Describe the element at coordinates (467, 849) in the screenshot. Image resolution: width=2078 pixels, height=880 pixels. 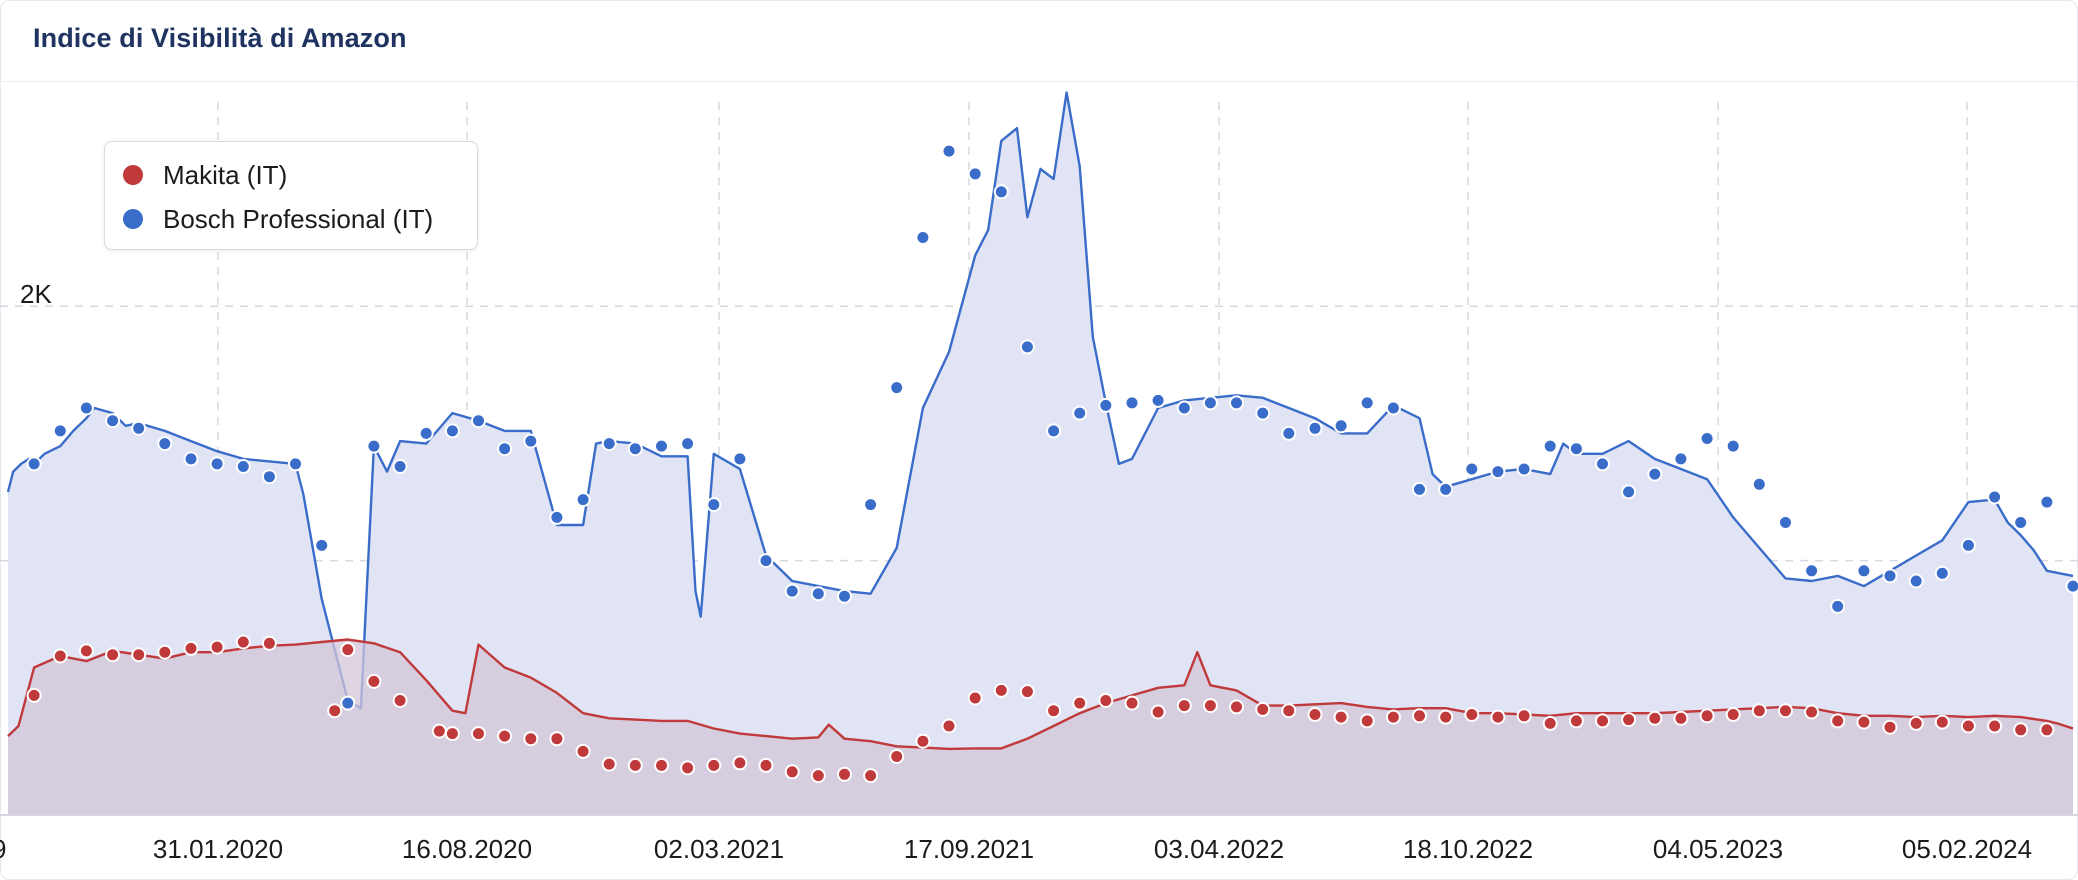
I see `x-tick-label: 16.08.2020` at that location.